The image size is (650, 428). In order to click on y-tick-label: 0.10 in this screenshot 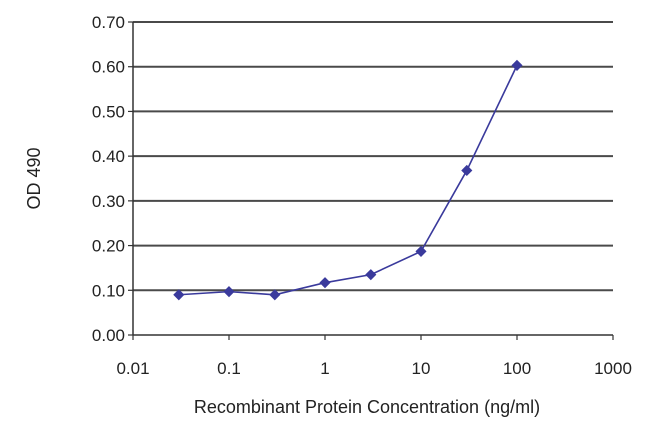, I will do `click(108, 290)`.